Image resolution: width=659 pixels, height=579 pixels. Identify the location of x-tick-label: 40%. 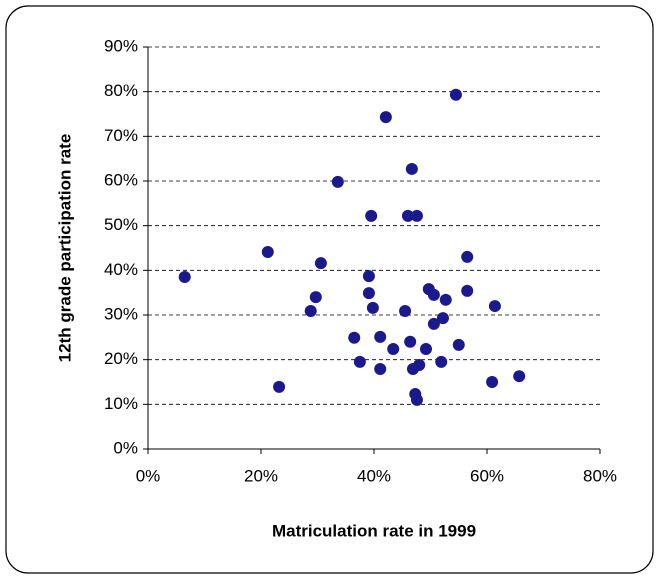
(374, 475).